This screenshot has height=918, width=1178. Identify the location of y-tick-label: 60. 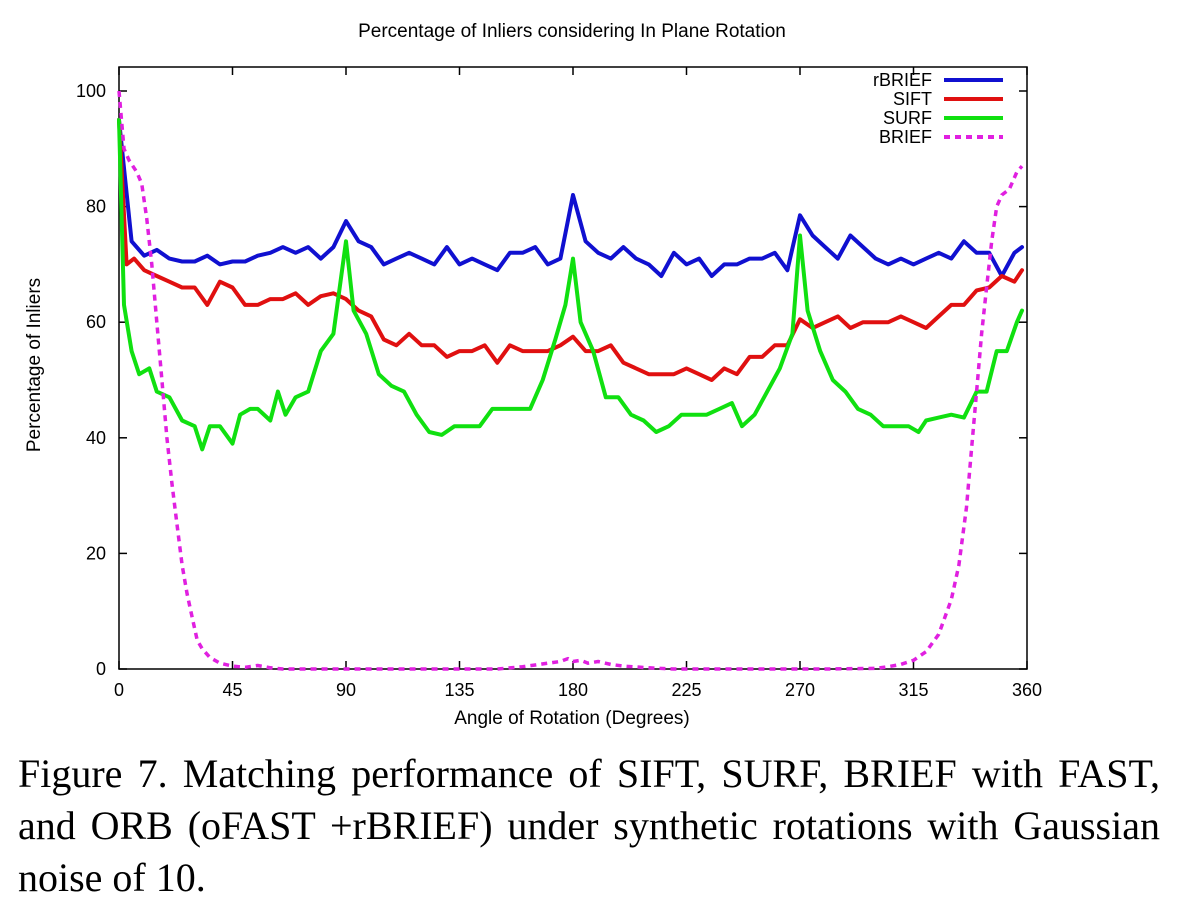
(96, 322).